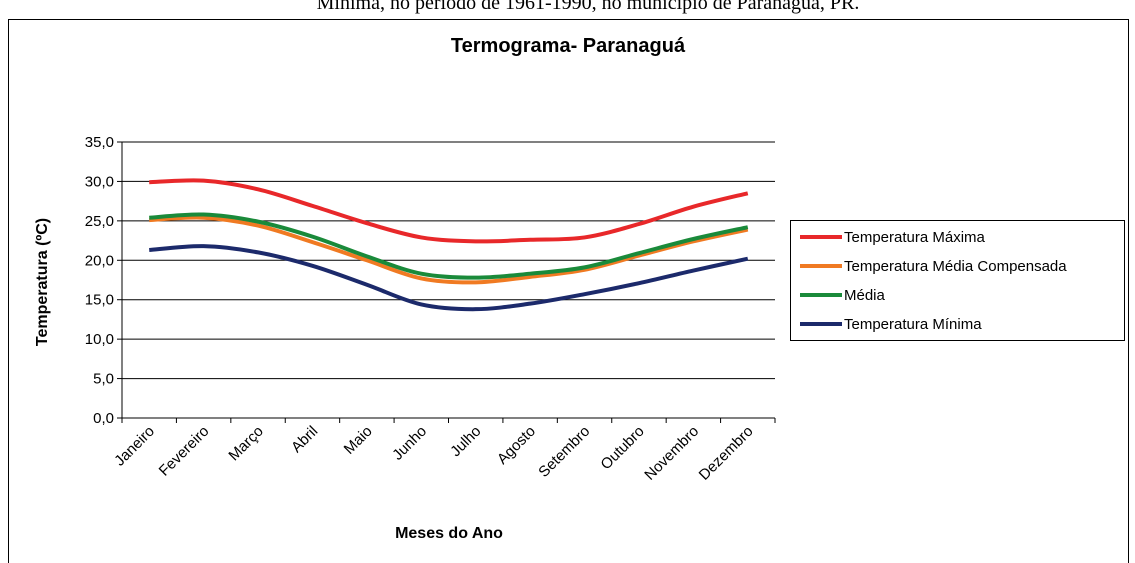 The width and height of the screenshot is (1135, 563). What do you see at coordinates (99, 300) in the screenshot?
I see `y-tick-label: 15,0` at bounding box center [99, 300].